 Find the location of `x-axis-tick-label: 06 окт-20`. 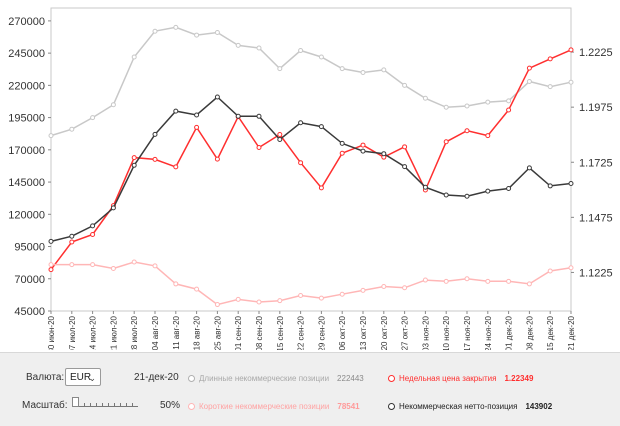

x-axis-tick-label: 06 окт-20 is located at coordinates (342, 332).